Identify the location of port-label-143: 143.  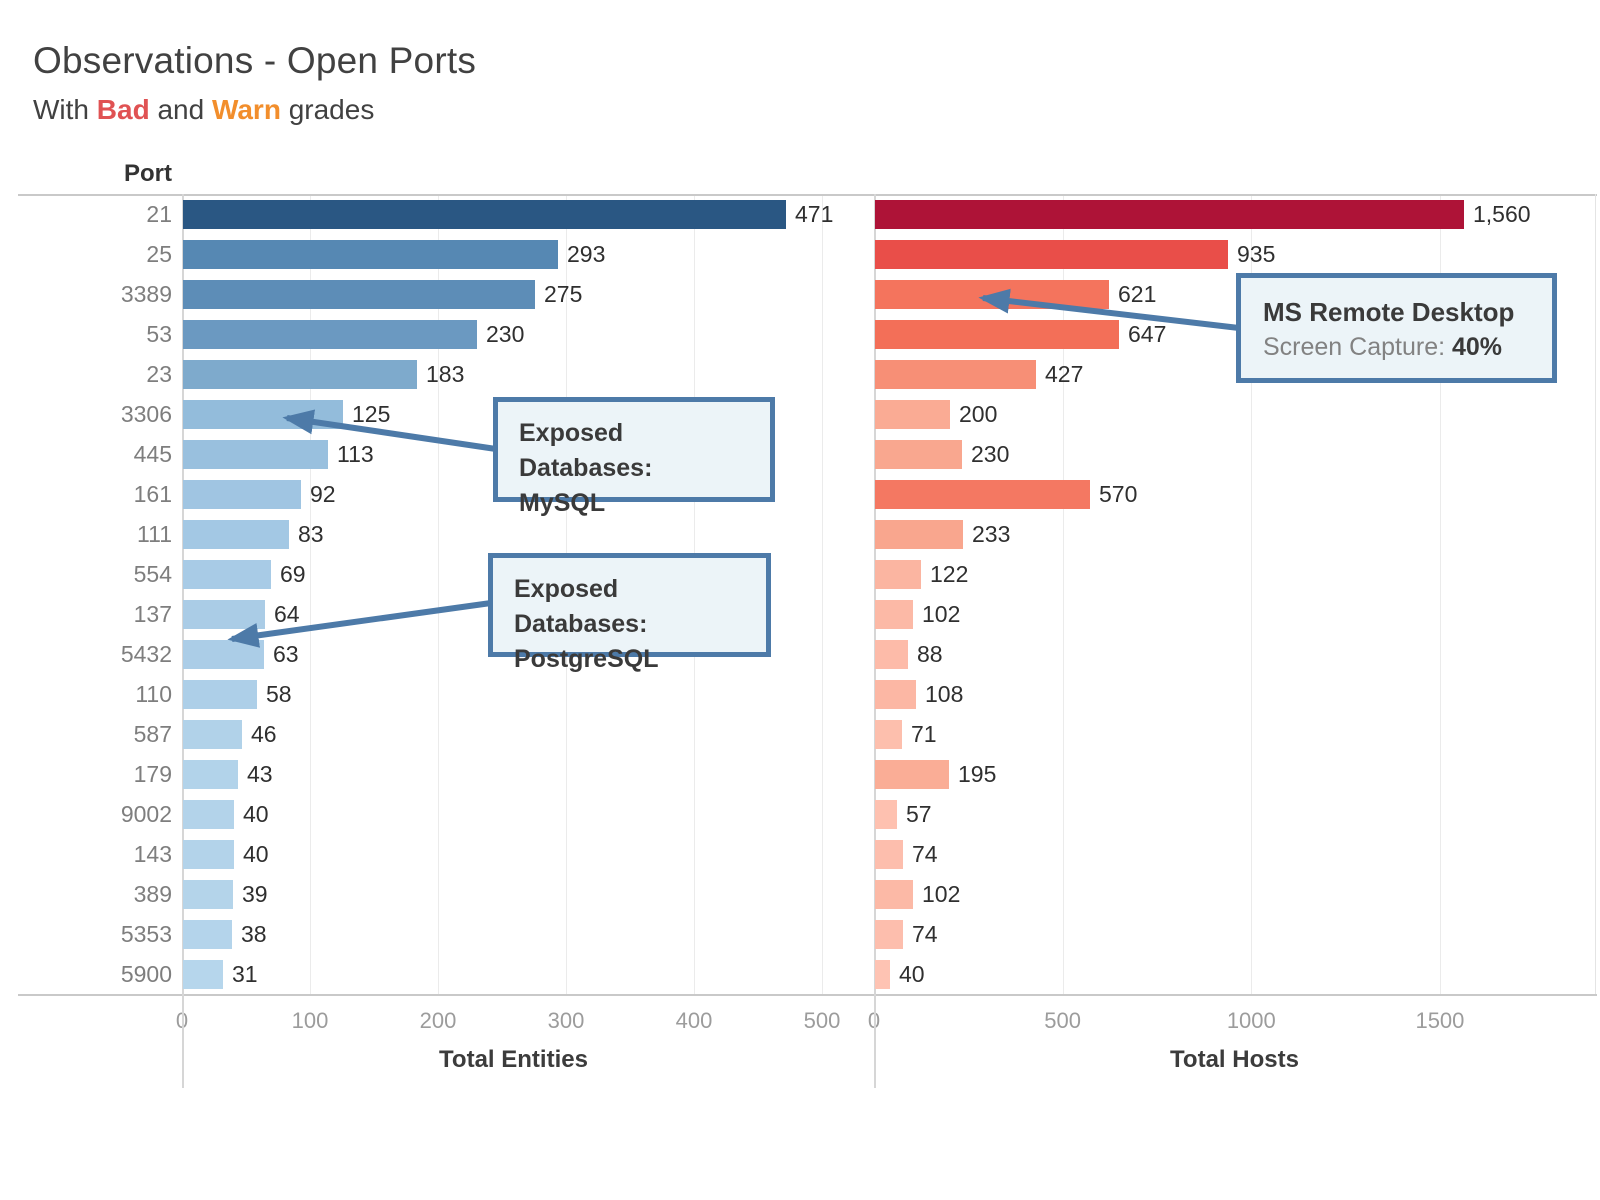
(152, 854).